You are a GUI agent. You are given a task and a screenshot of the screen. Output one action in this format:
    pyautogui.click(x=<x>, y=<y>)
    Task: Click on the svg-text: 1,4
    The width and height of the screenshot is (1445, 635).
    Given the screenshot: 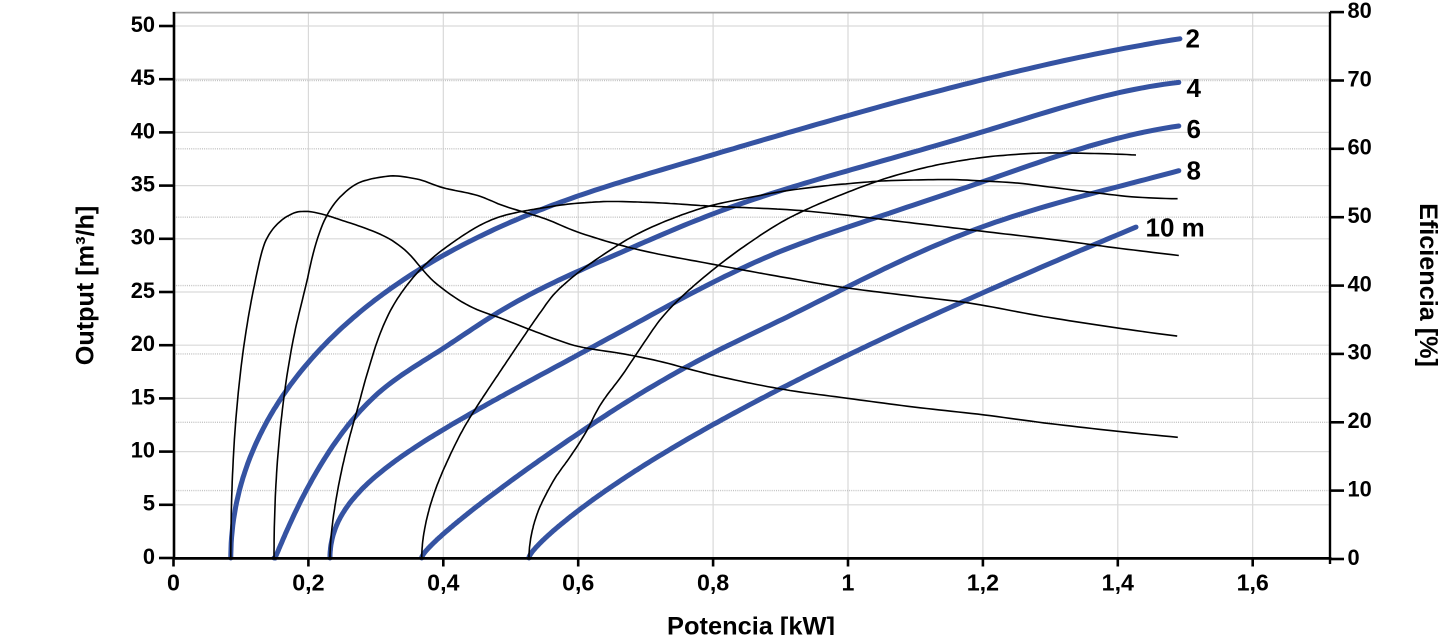 What is the action you would take?
    pyautogui.click(x=1118, y=583)
    